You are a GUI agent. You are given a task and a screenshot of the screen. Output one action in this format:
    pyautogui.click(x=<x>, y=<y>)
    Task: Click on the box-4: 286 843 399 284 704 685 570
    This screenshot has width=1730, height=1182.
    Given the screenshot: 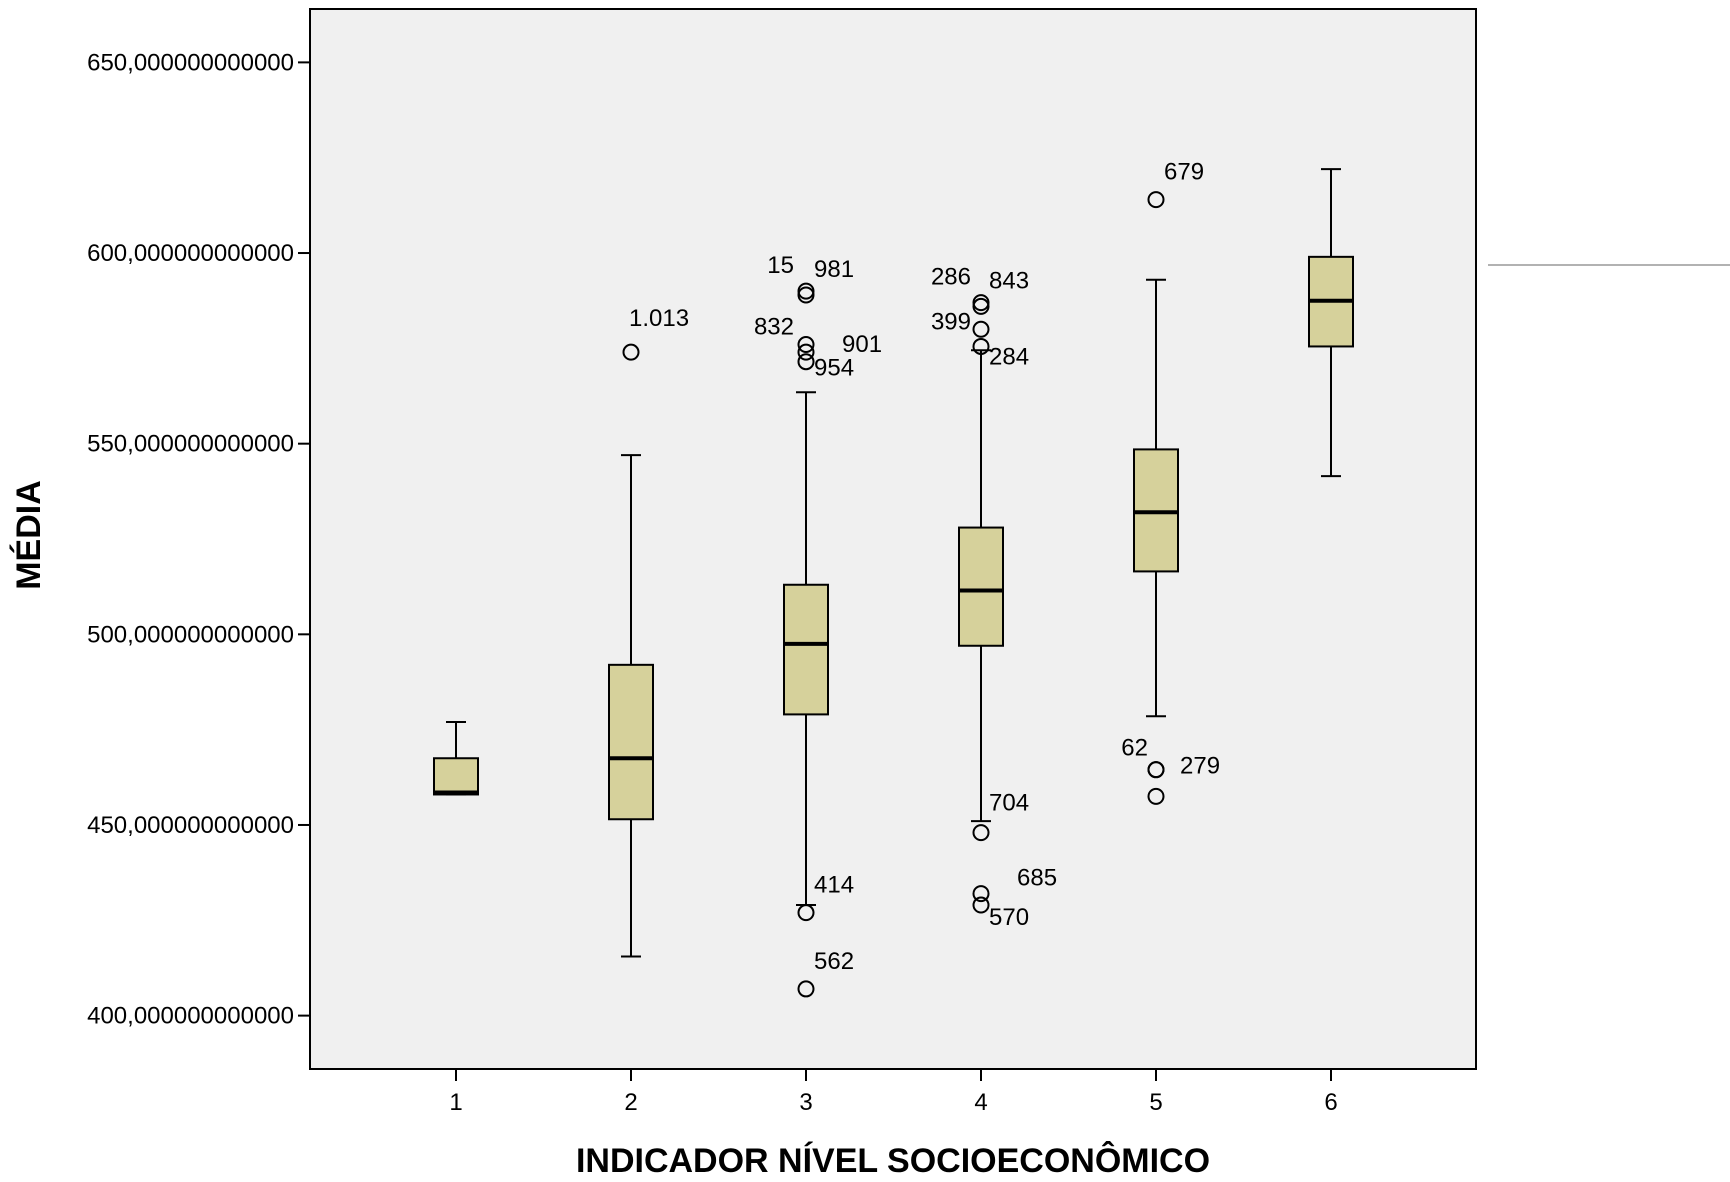 What is the action you would take?
    pyautogui.click(x=994, y=597)
    